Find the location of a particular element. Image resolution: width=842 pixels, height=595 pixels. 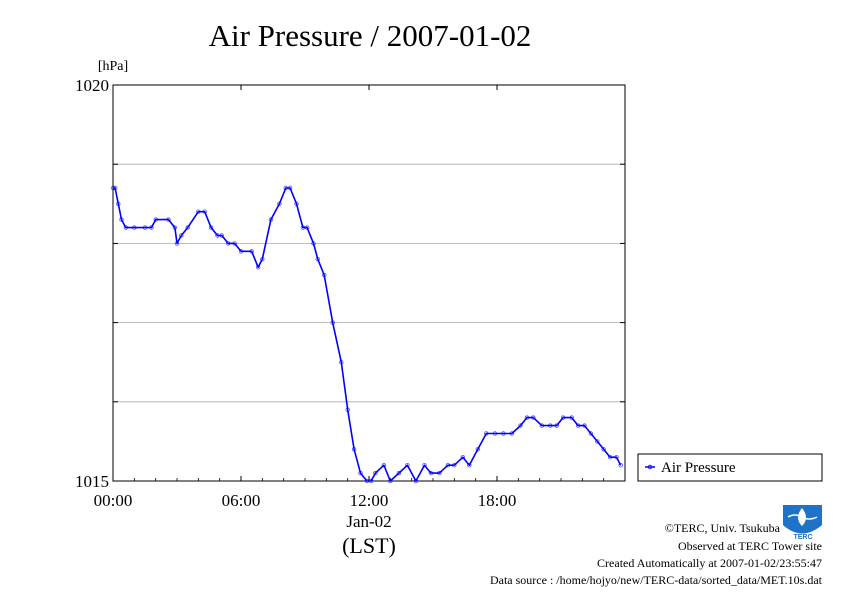

y-tick-label: 1015 is located at coordinates (92, 481).